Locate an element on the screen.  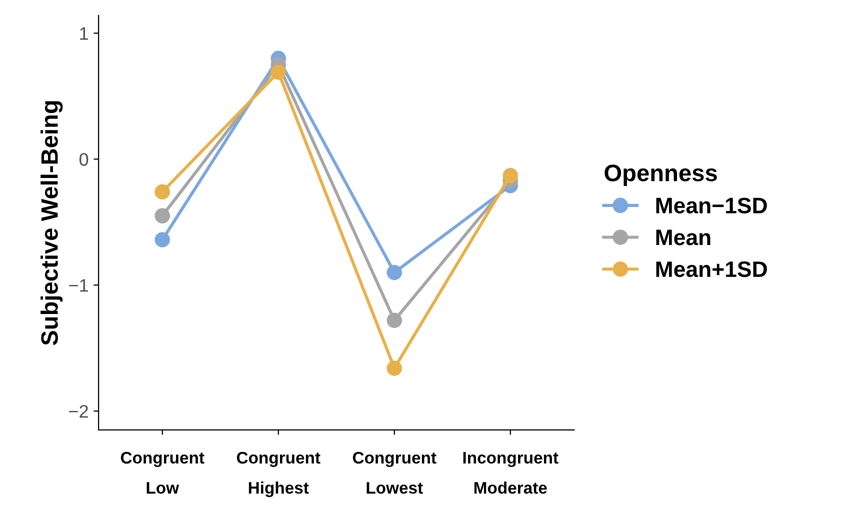
y-tick-label: −2 is located at coordinates (78, 411).